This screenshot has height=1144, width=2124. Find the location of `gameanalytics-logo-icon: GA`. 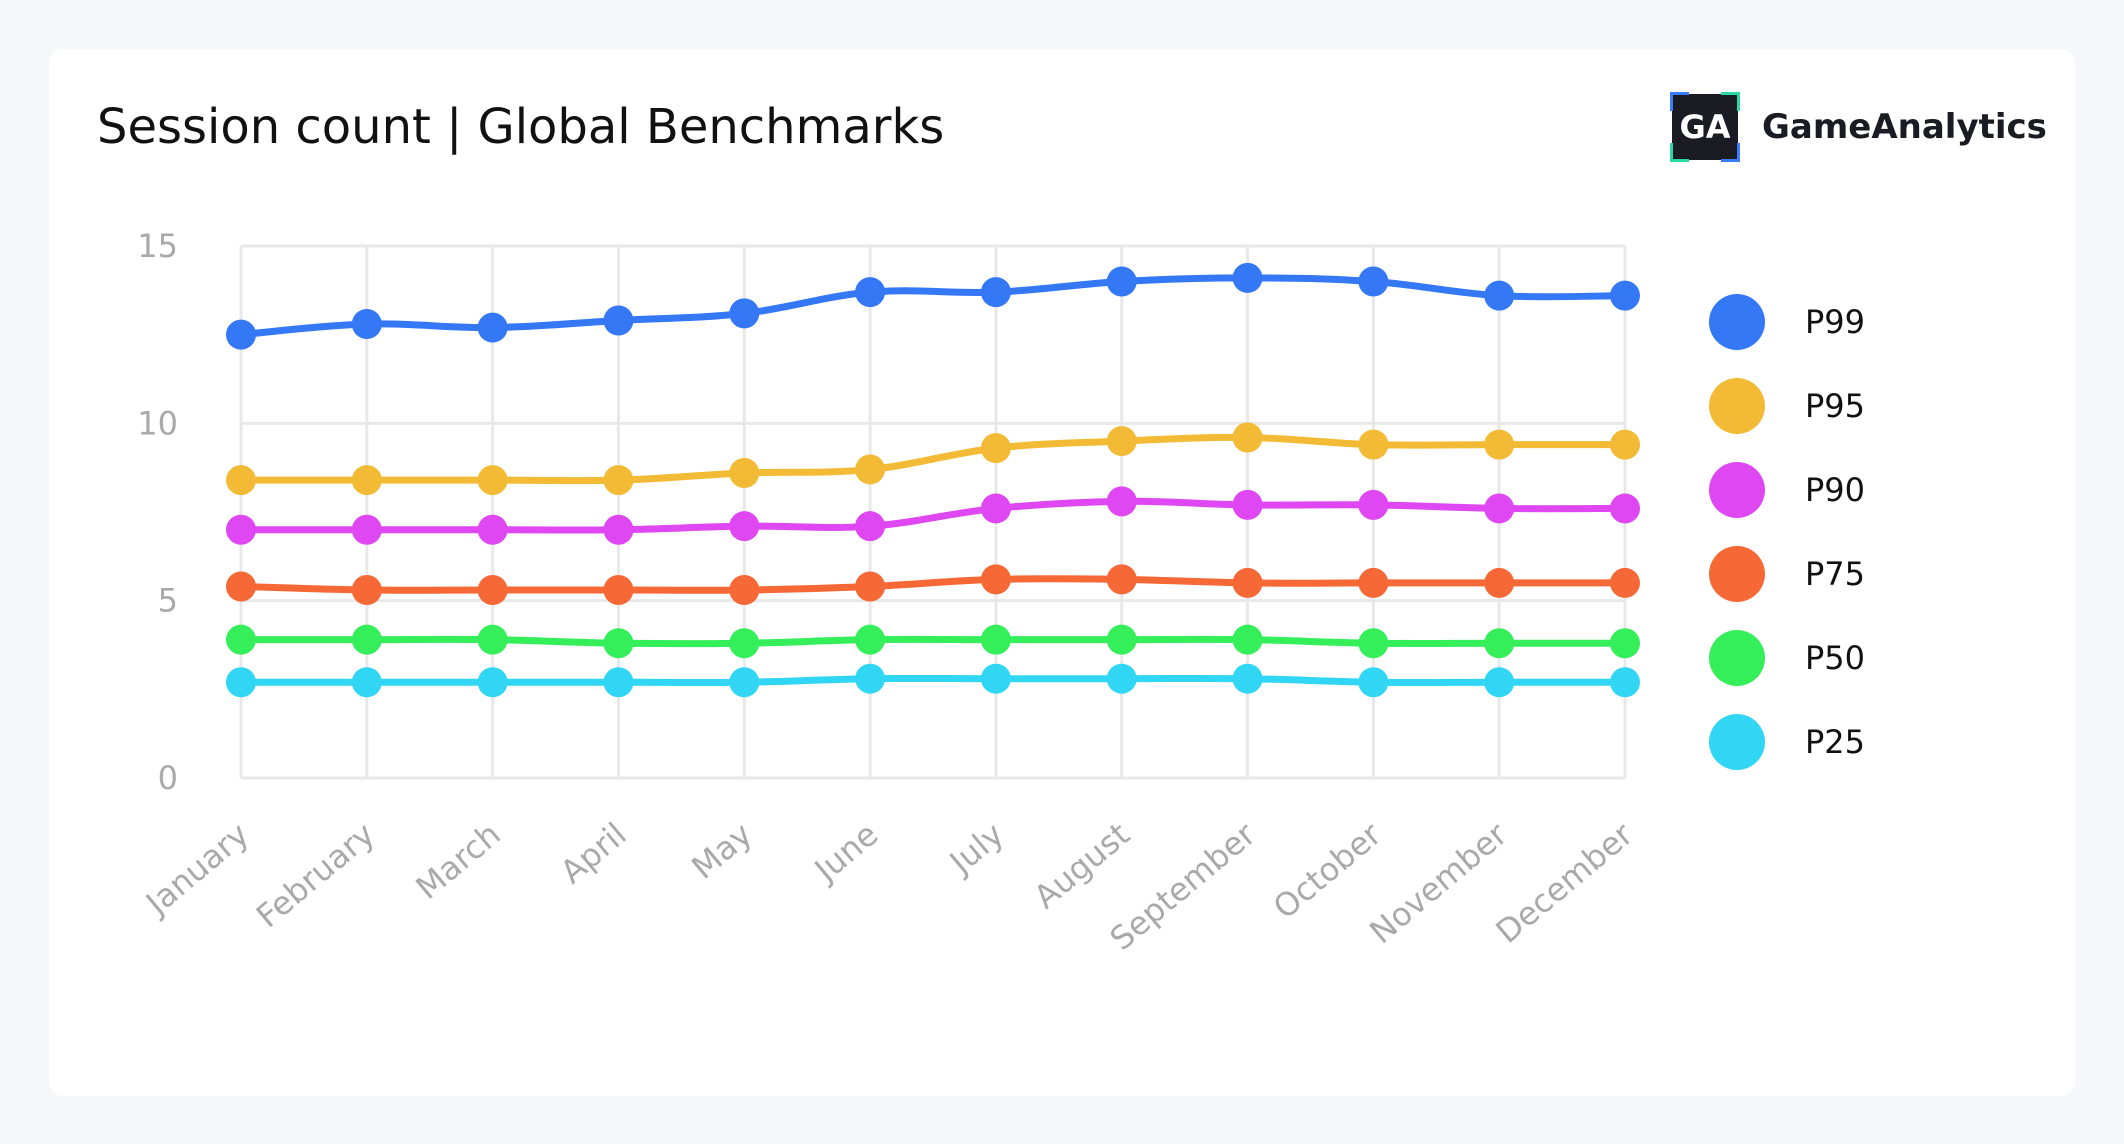

gameanalytics-logo-icon: GA is located at coordinates (1705, 127).